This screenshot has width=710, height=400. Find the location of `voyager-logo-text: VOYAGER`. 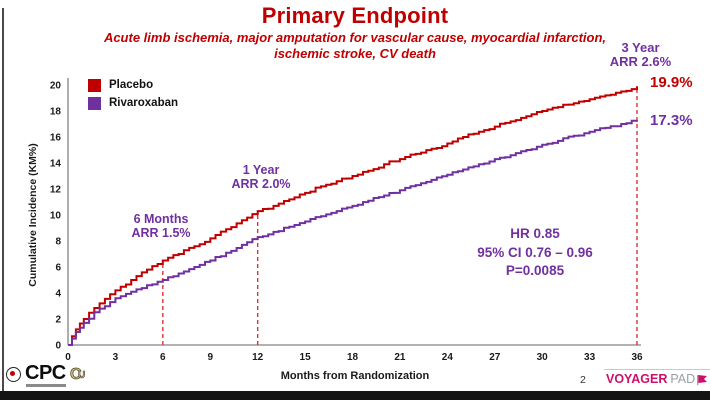

voyager-logo-text: VOYAGER is located at coordinates (637, 379).